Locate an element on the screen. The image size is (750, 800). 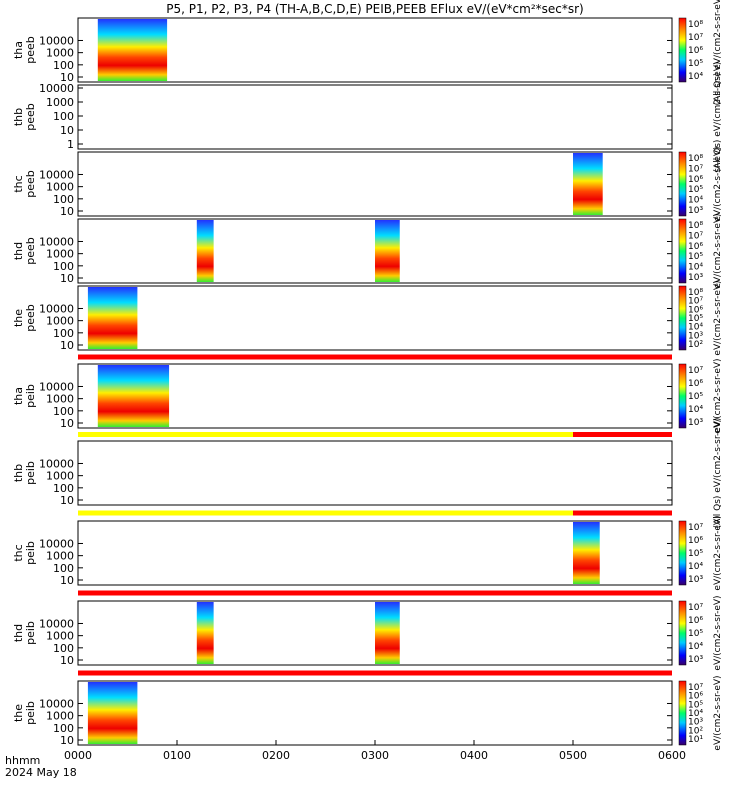
colorbar-tick-label: 10¹ is located at coordinates (695, 740).